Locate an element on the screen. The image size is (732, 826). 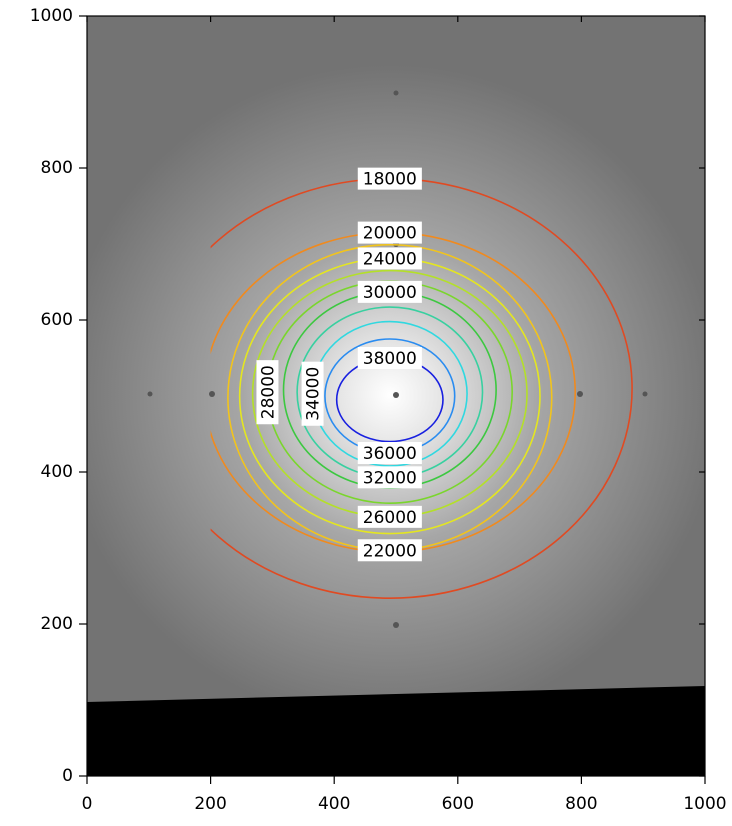
contour-label-text: 38000 is located at coordinates (390, 359).